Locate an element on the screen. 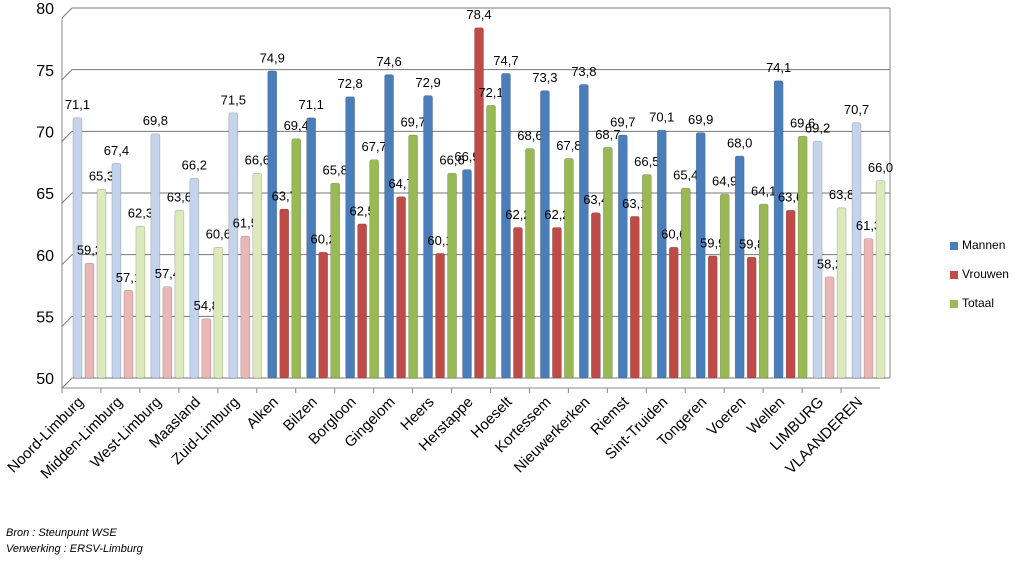 The height and width of the screenshot is (565, 1024). processing-note: Verwerking : ERSV-Limburg is located at coordinates (75, 549).